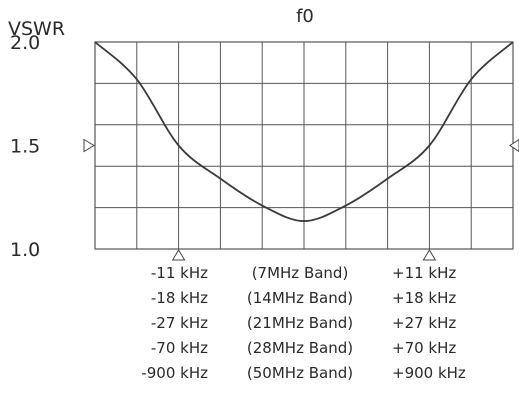 The image size is (519, 398). Describe the element at coordinates (424, 323) in the screenshot. I see `band-plus-offset: +27 kHz` at that location.